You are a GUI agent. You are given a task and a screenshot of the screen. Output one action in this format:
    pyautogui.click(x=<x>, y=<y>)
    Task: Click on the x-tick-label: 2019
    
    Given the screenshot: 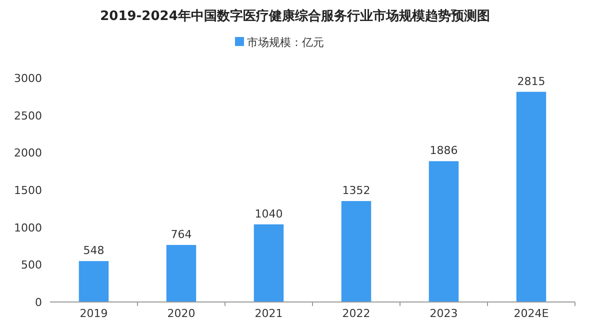 What is the action you would take?
    pyautogui.click(x=94, y=313)
    